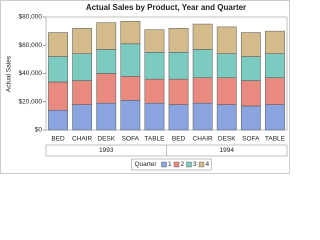 The height and width of the screenshot is (240, 320). I want to click on legend-label: 1, so click(170, 164).